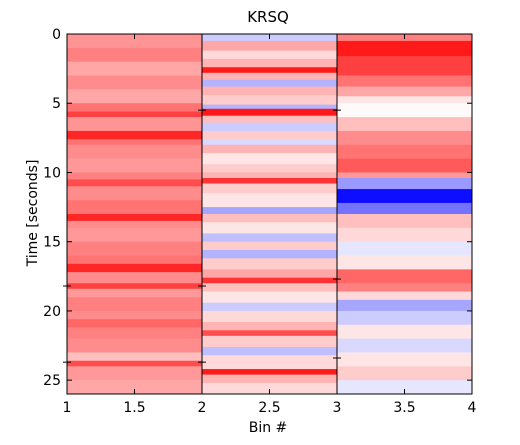  Describe the element at coordinates (52, 173) in the screenshot. I see `y-tick-label-3: 10` at that location.